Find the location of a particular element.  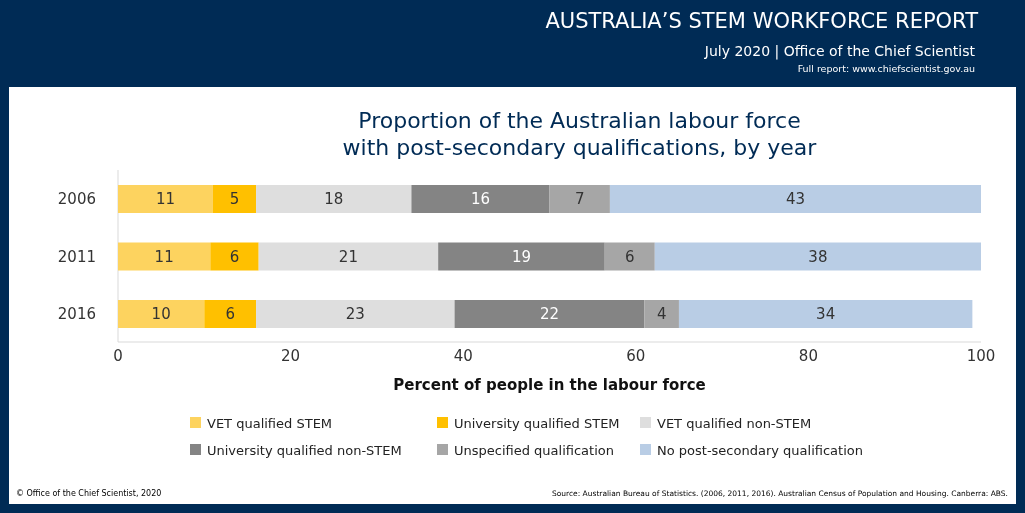

data-label: 16 is located at coordinates (480, 199).